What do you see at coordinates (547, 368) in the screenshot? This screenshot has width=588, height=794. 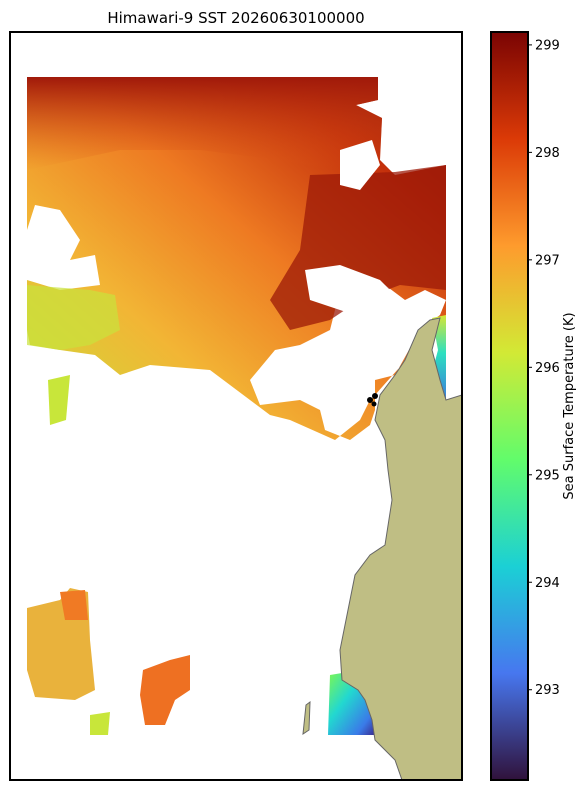 I see `colorbar-tick-label: 296` at bounding box center [547, 368].